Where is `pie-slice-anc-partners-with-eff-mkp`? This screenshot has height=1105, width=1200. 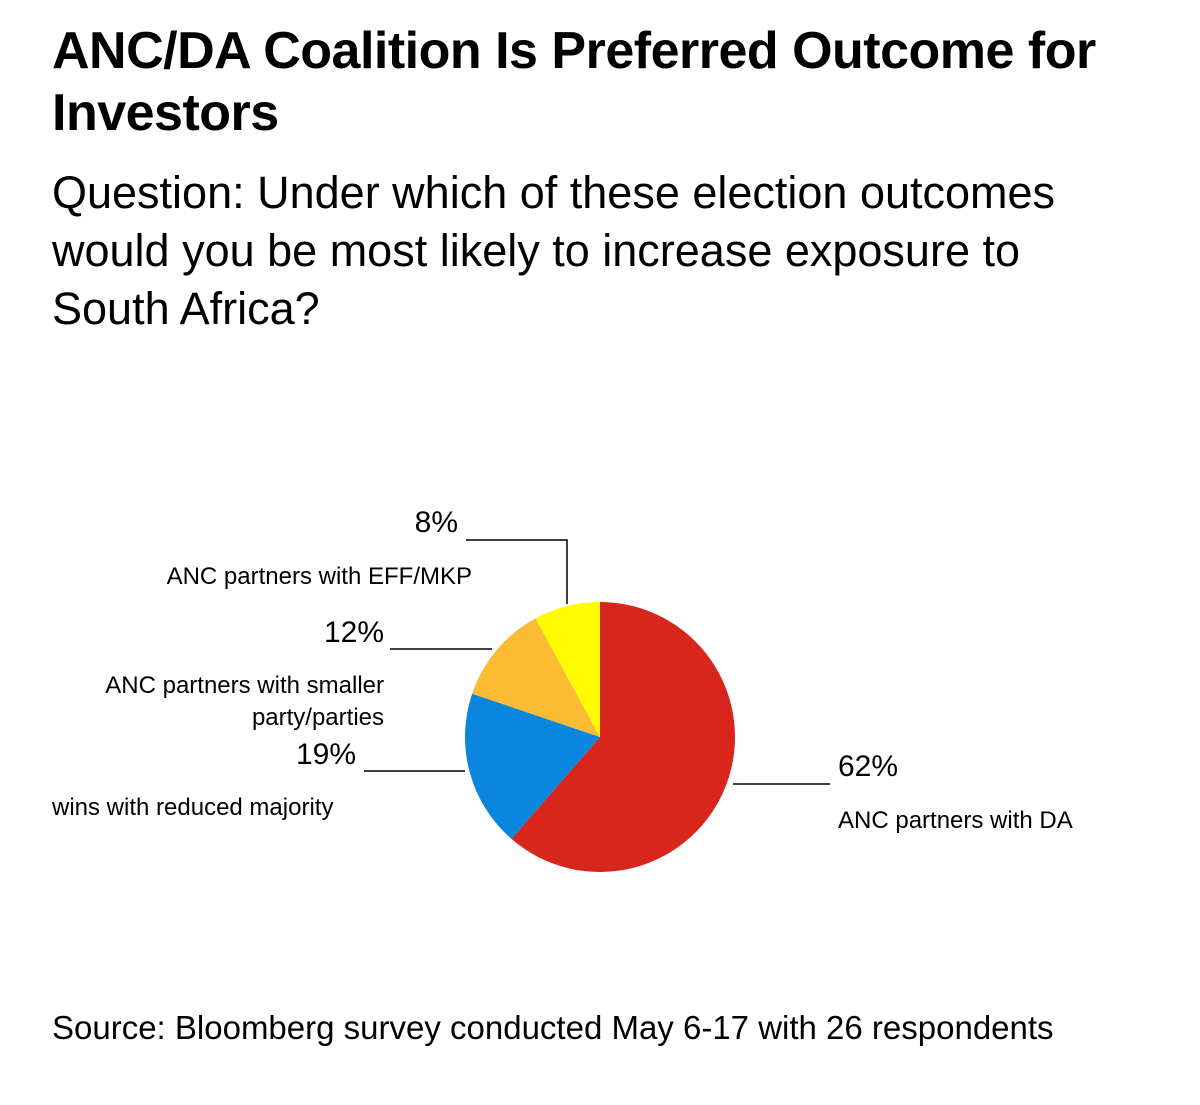 pie-slice-anc-partners-with-eff-mkp is located at coordinates (567, 669).